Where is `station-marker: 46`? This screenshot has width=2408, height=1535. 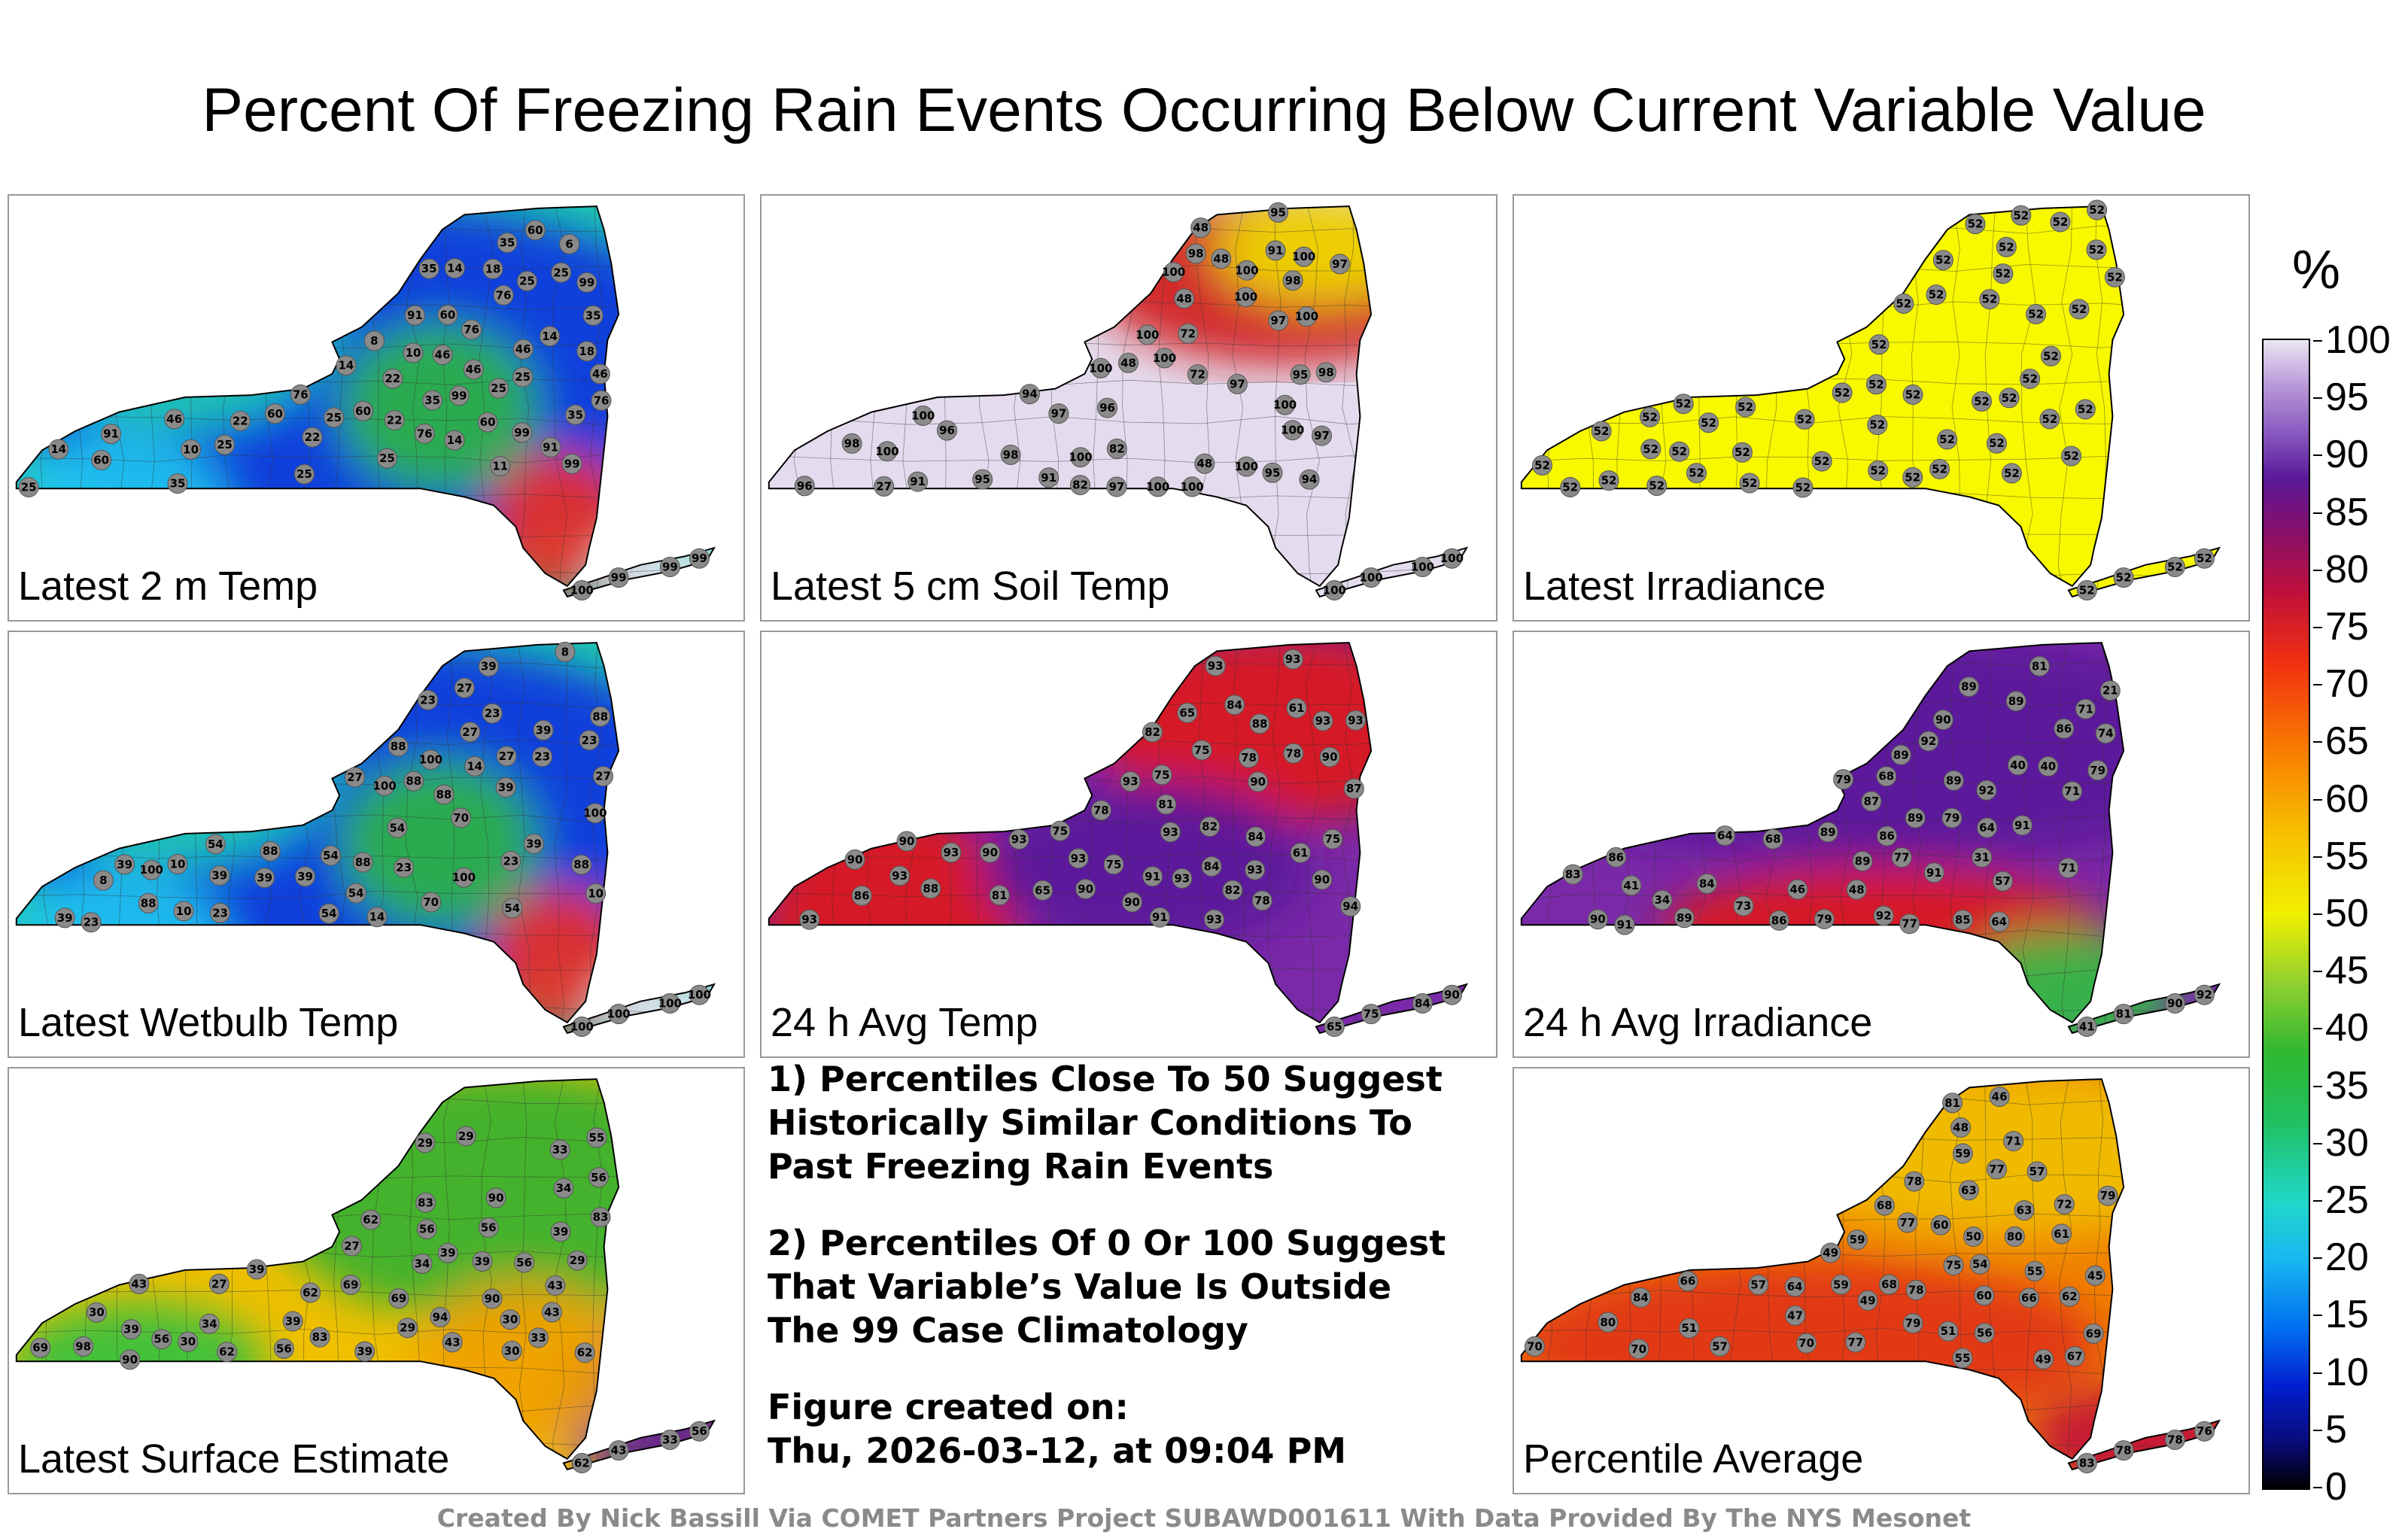
station-marker: 46 is located at coordinates (523, 349).